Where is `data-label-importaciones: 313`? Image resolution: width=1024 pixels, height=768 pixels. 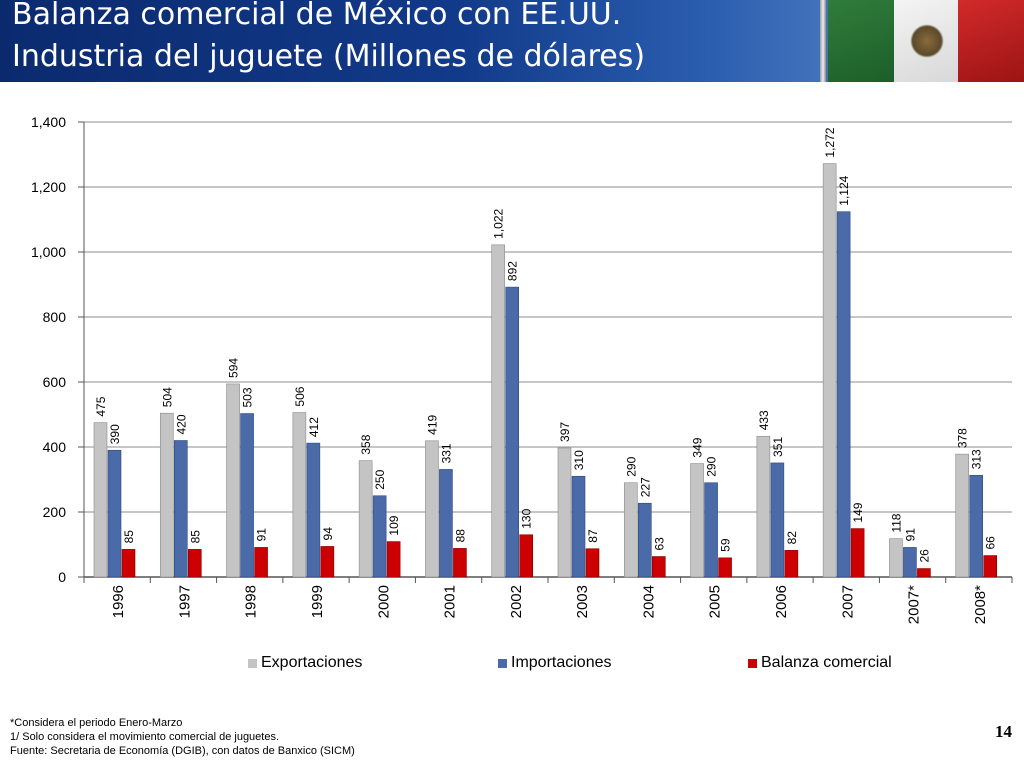
data-label-importaciones: 313 is located at coordinates (977, 459).